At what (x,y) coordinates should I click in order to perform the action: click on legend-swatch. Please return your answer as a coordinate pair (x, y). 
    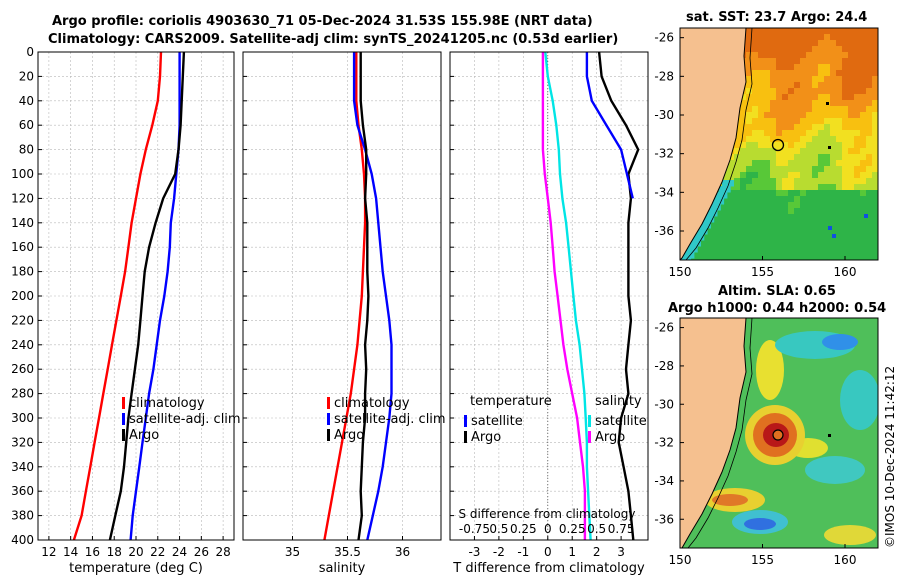
    Looking at the image, I should click on (465, 437).